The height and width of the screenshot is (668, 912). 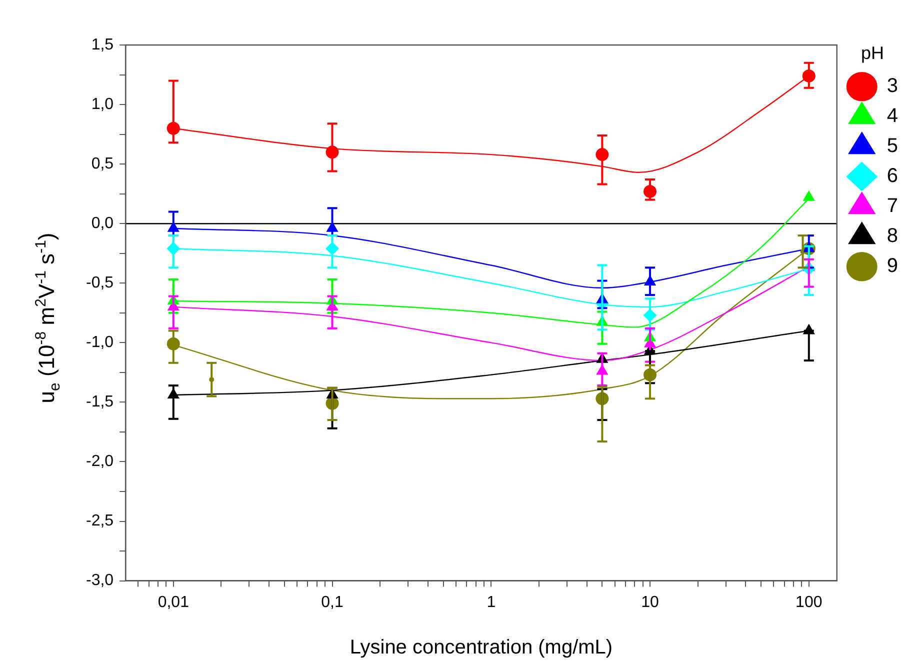 I want to click on x-tick-label: 10, so click(x=650, y=602).